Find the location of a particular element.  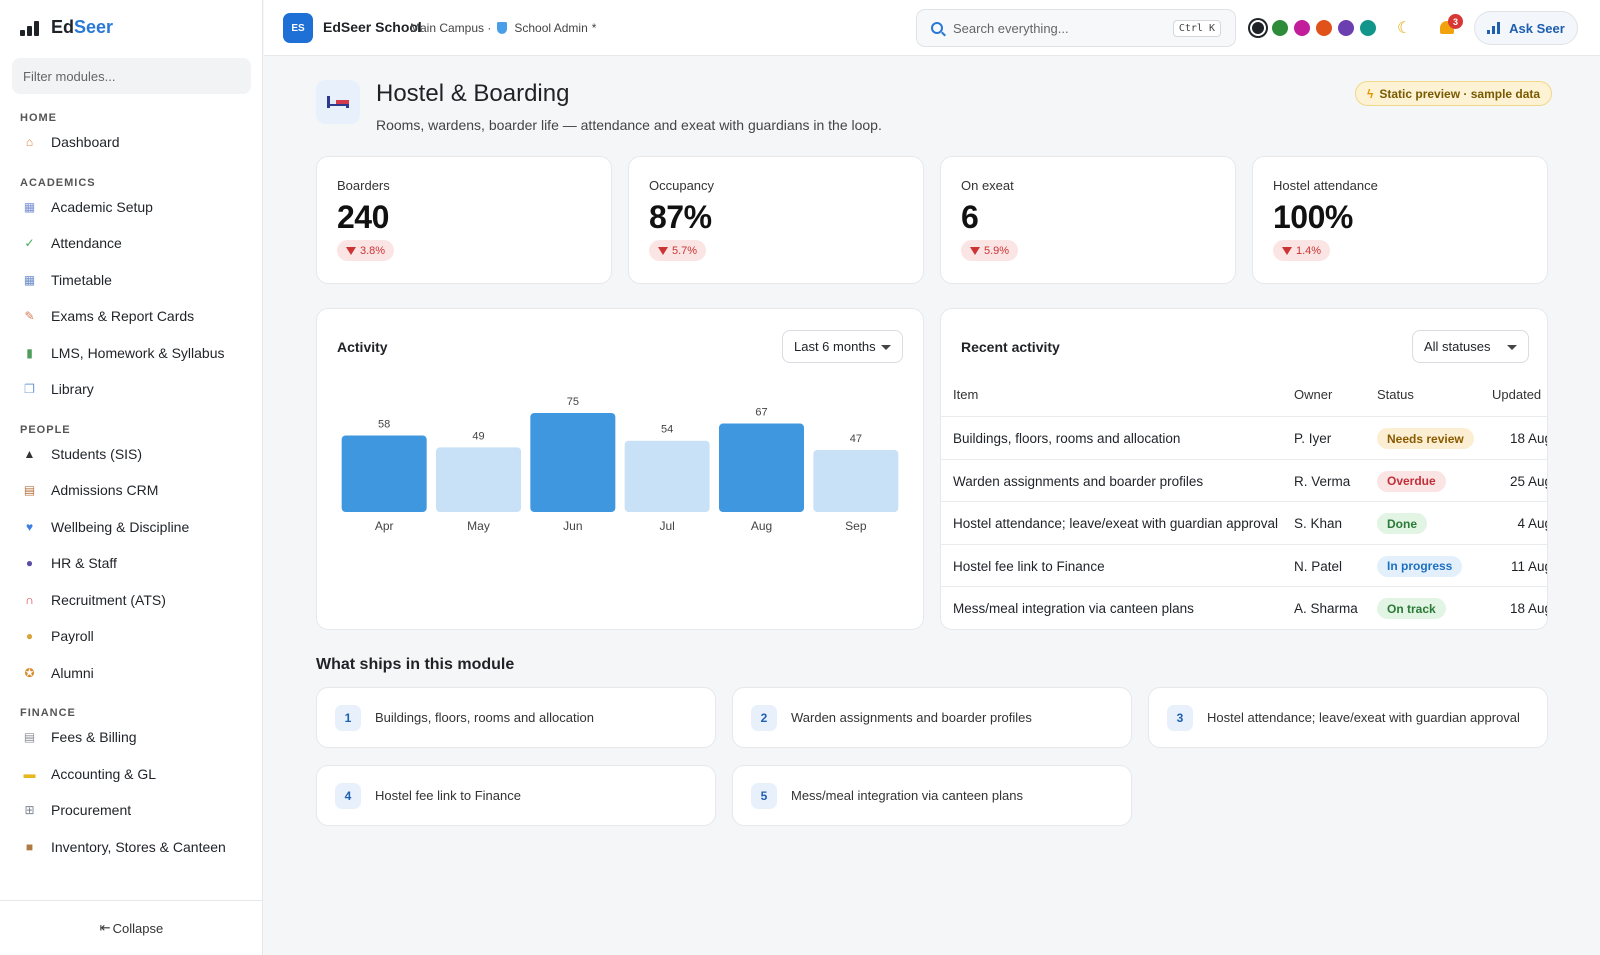

theme-swatches is located at coordinates (1313, 28).